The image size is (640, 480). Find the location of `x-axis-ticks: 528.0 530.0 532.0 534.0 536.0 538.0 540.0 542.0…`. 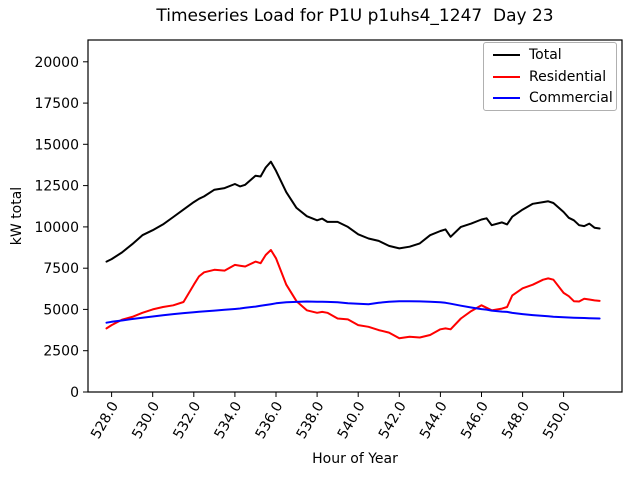

x-axis-ticks: 528.0 530.0 532.0 534.0 536.0 538.0 540.0 542.0… is located at coordinates (331, 417).